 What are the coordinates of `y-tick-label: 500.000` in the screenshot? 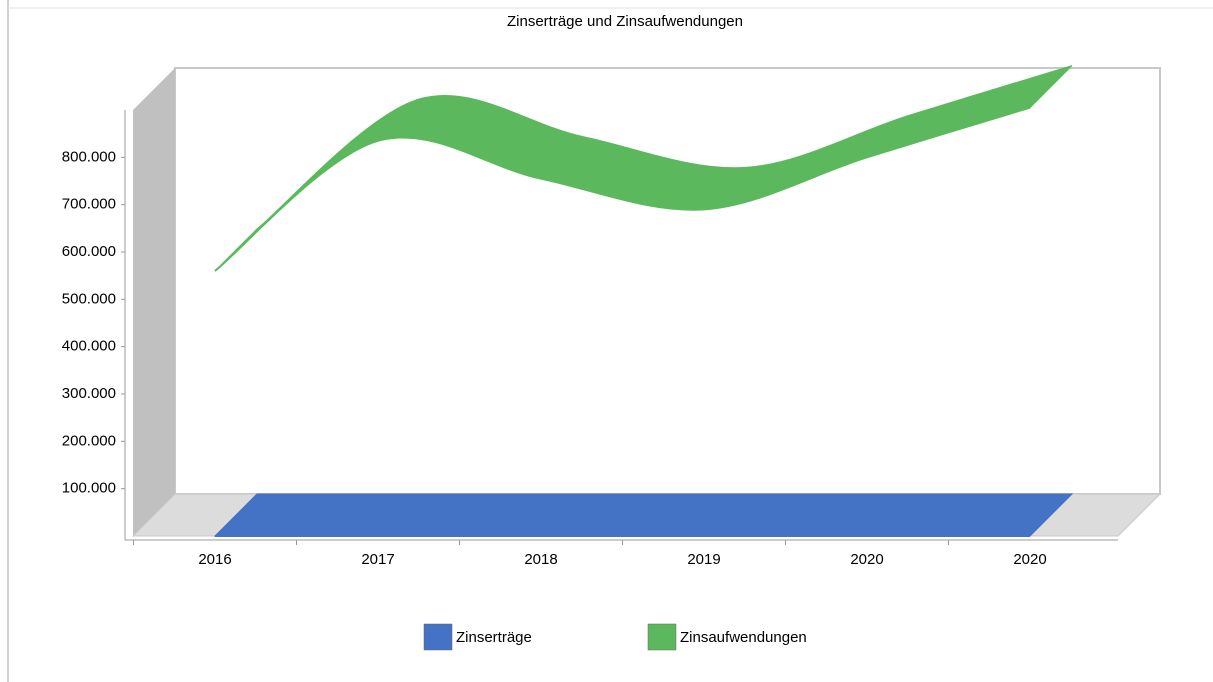 It's located at (89, 298).